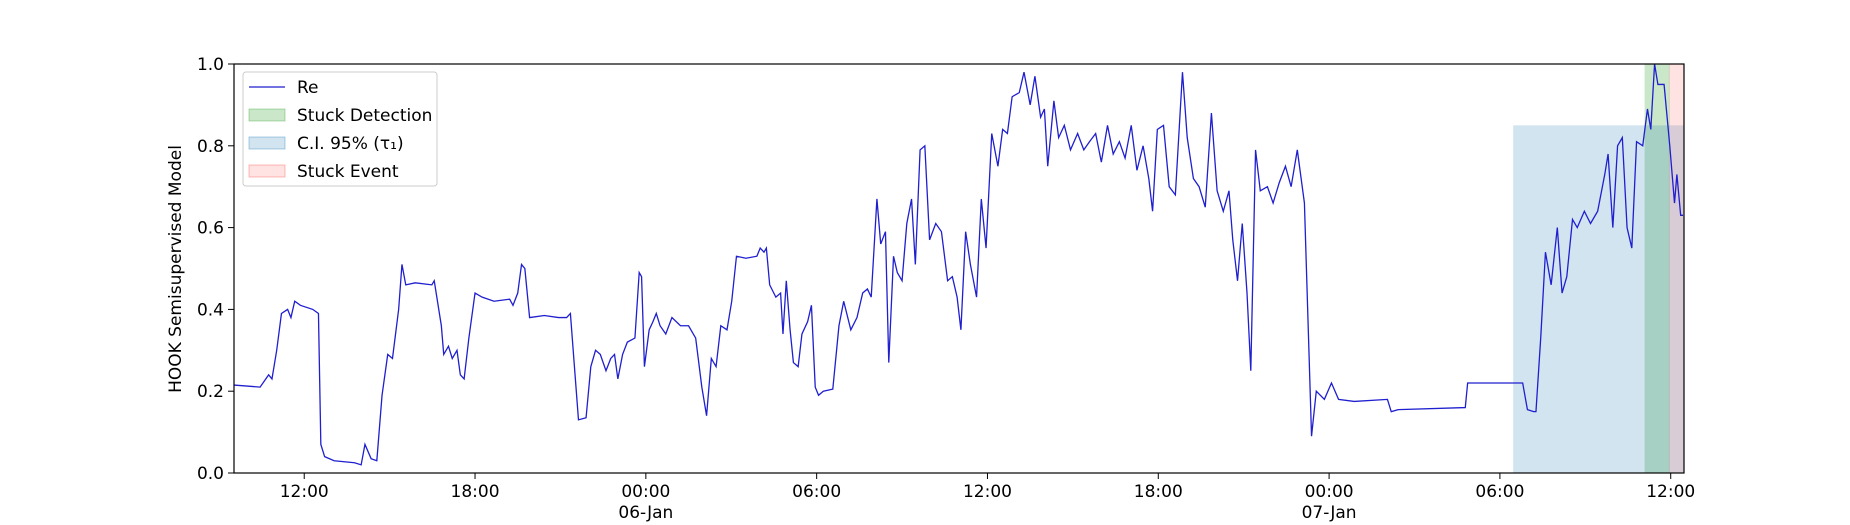  Describe the element at coordinates (210, 147) in the screenshot. I see `y-tick-label: 0.8` at that location.